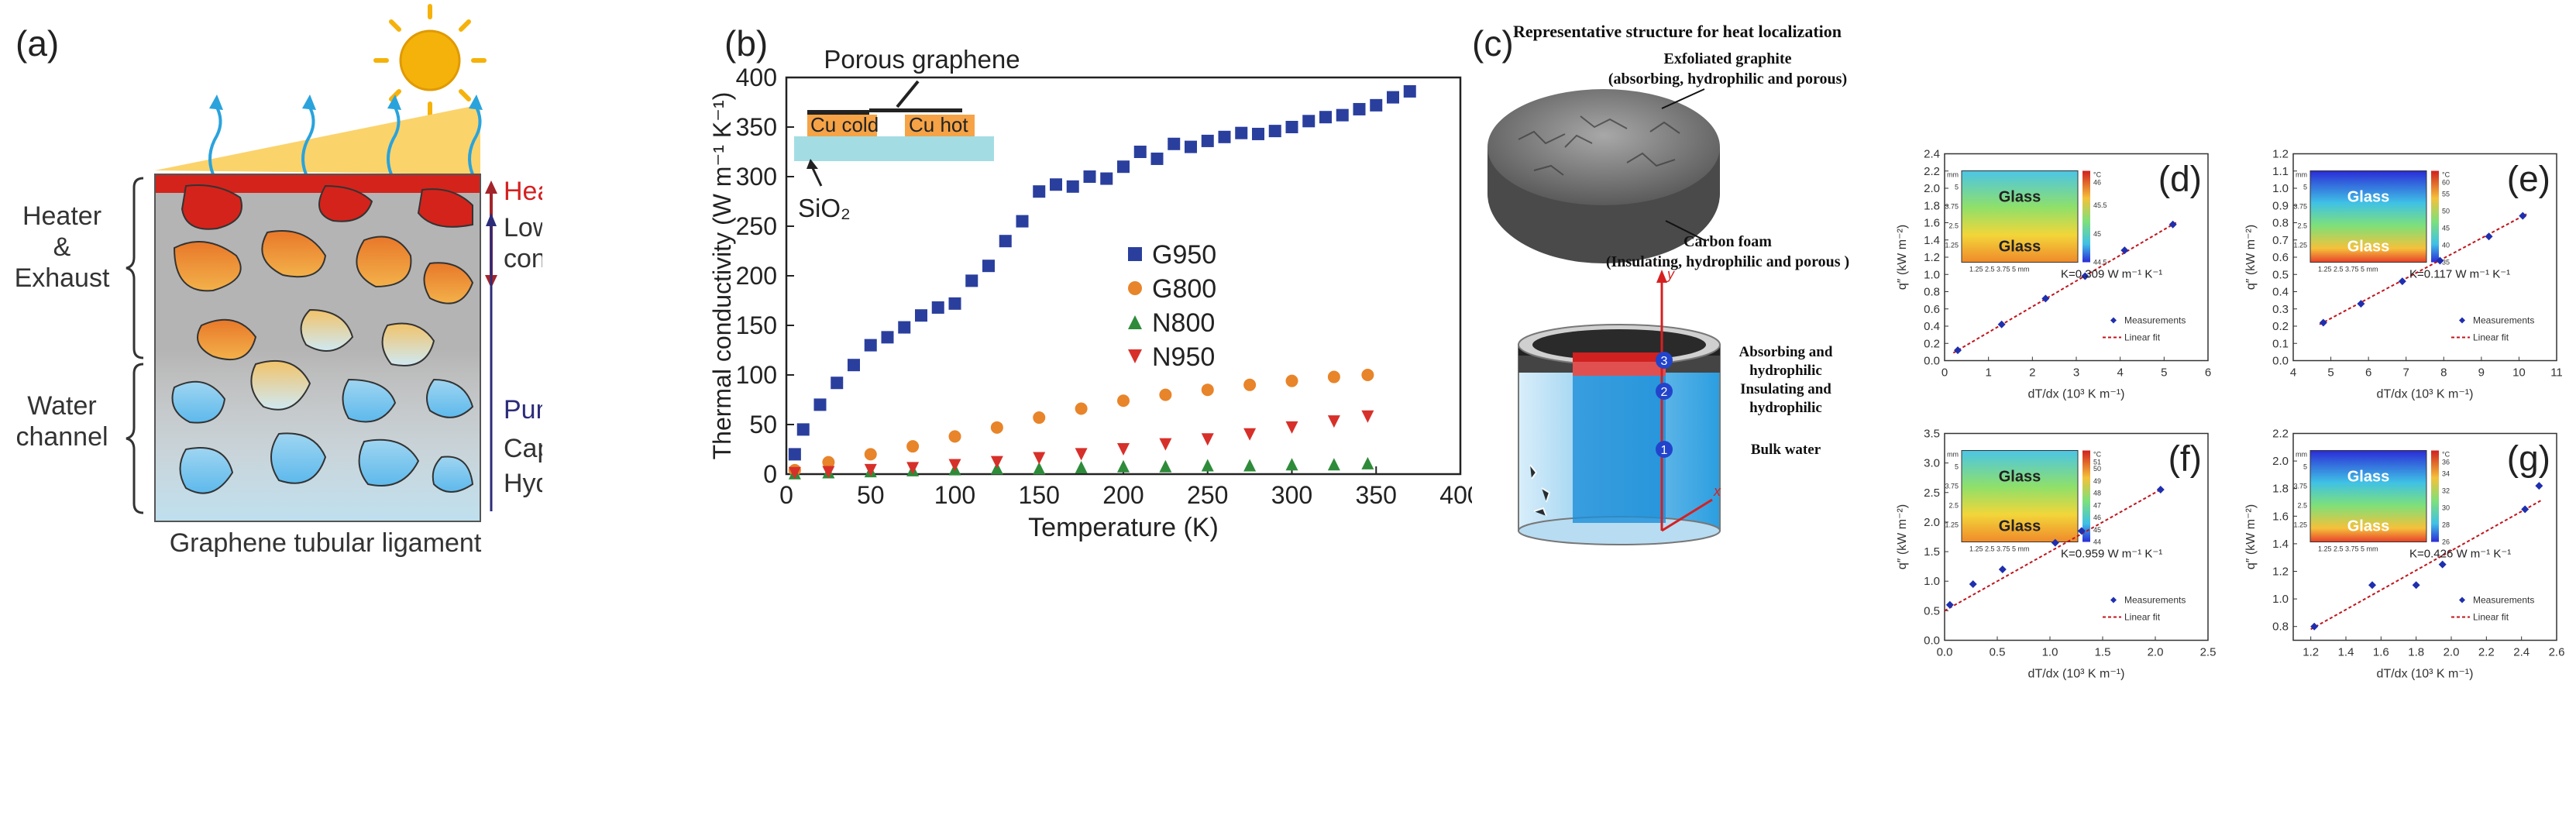  I want to click on inset-heatmap, so click(2368, 496).